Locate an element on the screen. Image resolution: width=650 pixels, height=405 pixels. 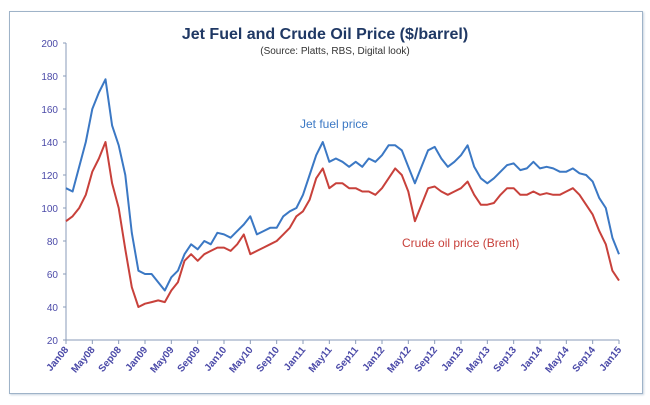
crude-oil-label: Crude oil price (Brent) is located at coordinates (460, 243).